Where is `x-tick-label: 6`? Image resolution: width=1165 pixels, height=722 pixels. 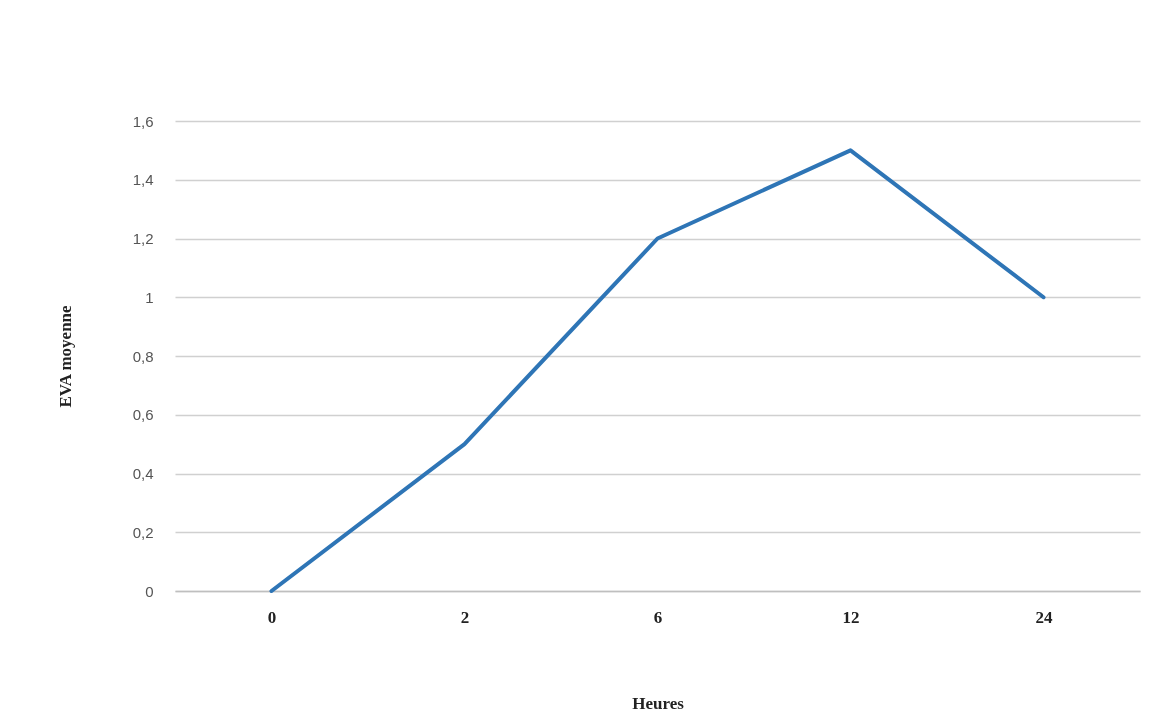 x-tick-label: 6 is located at coordinates (658, 617).